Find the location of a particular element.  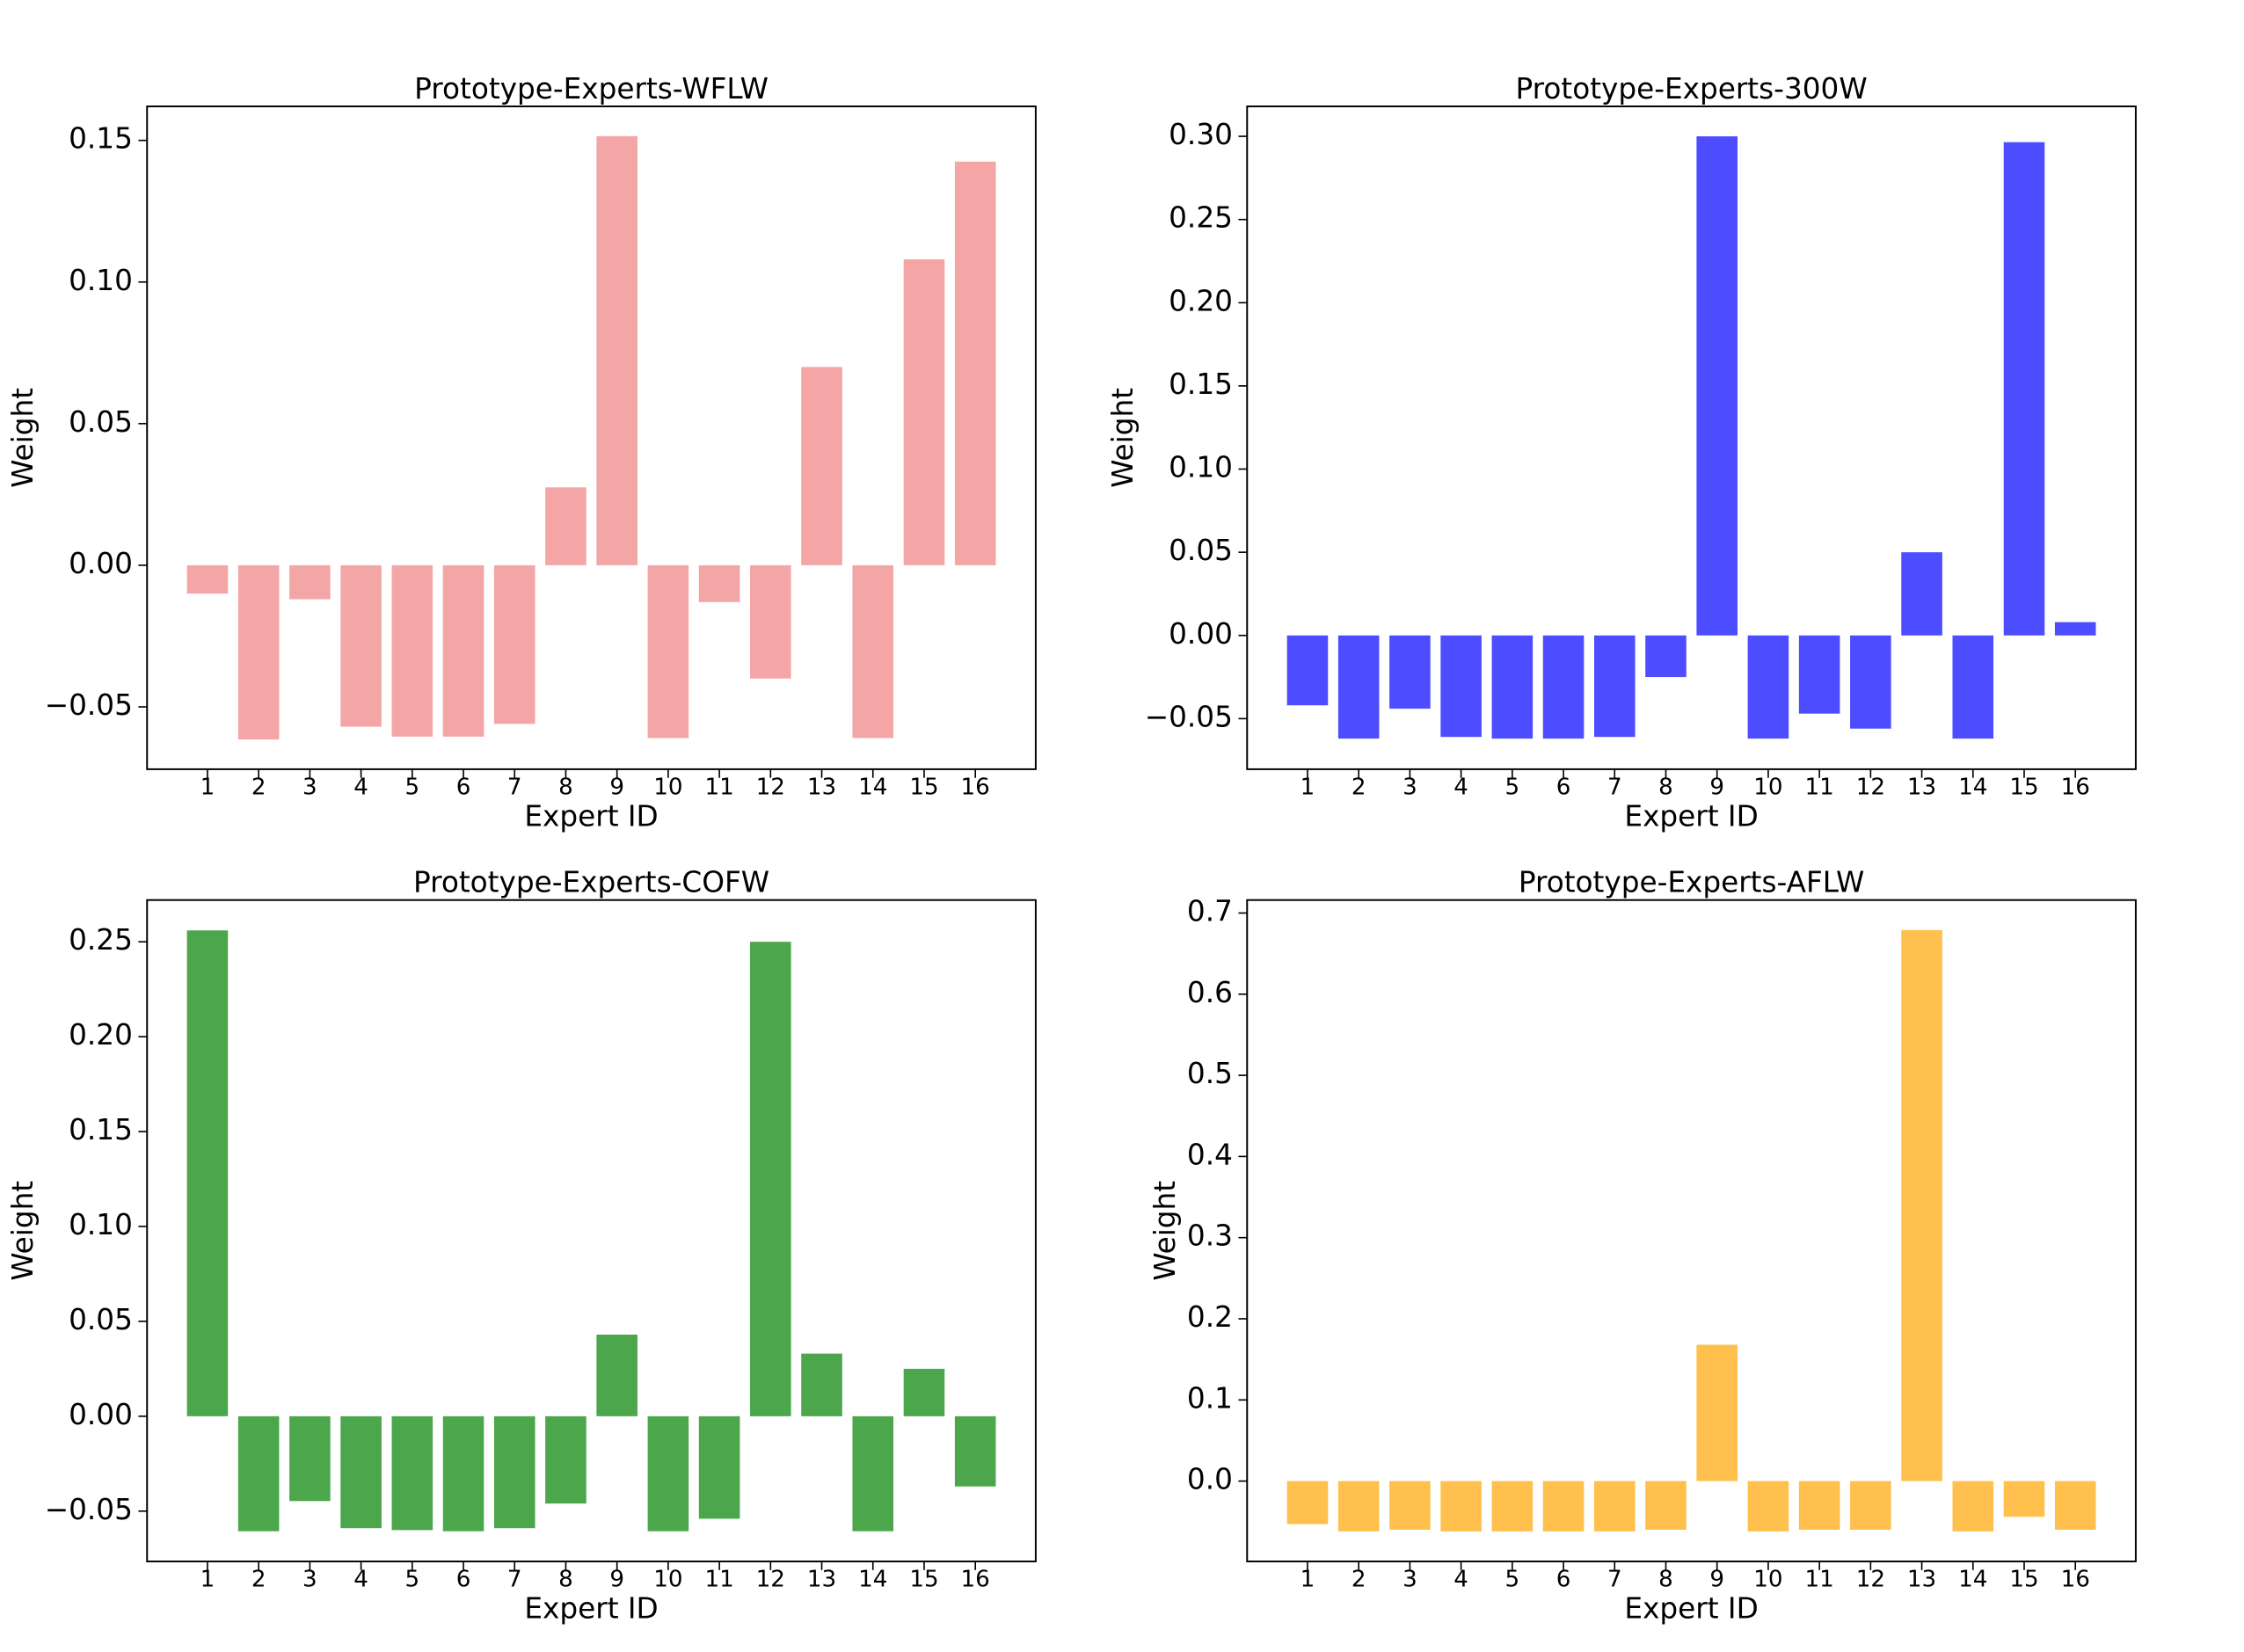

y-axis-label: Weight is located at coordinates (23, 1231).